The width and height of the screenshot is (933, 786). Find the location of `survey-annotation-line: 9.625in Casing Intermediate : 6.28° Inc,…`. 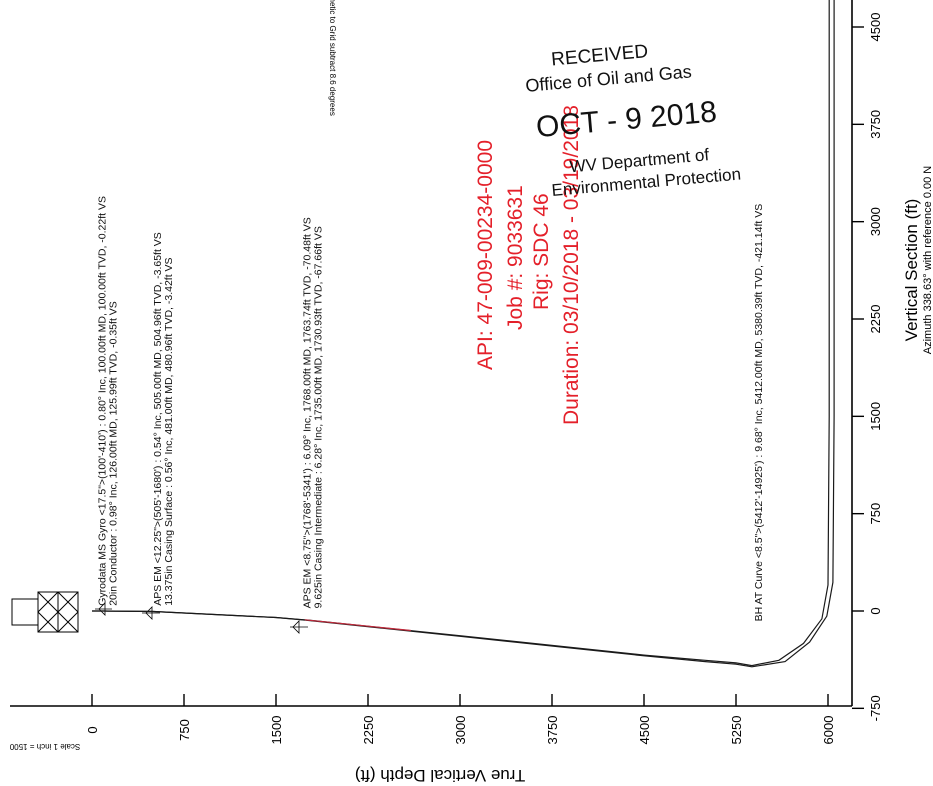

survey-annotation-line: 9.625in Casing Intermediate : 6.28° Inc,… is located at coordinates (319, 417).